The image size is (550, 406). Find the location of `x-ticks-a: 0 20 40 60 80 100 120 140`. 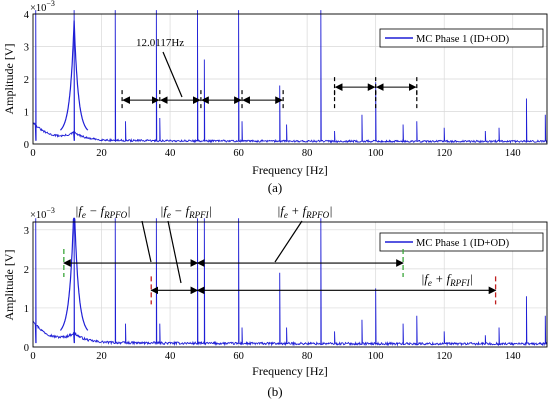

x-ticks-a: 0 20 40 60 80 100 120 140 is located at coordinates (275, 153).